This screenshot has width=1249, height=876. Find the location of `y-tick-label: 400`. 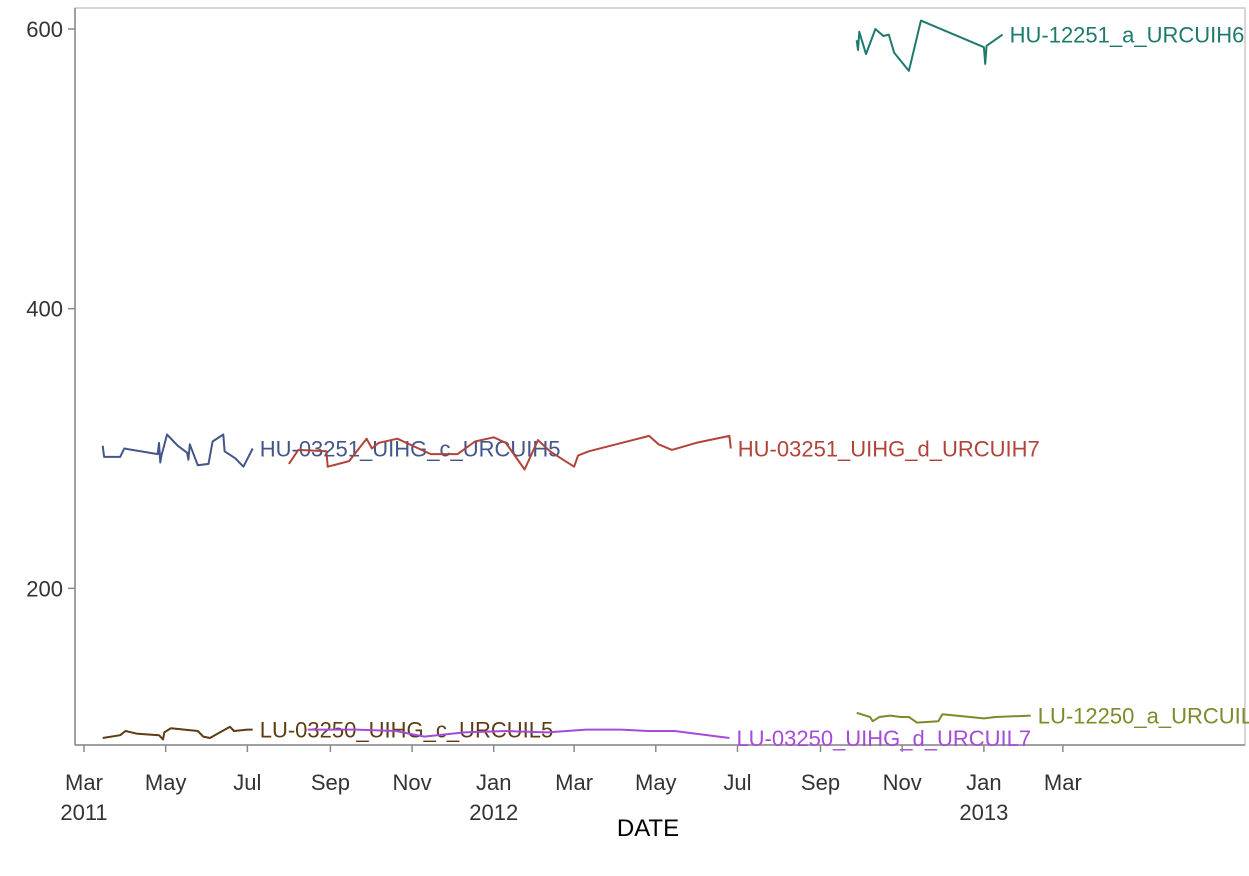

y-tick-label: 400 is located at coordinates (44, 309).